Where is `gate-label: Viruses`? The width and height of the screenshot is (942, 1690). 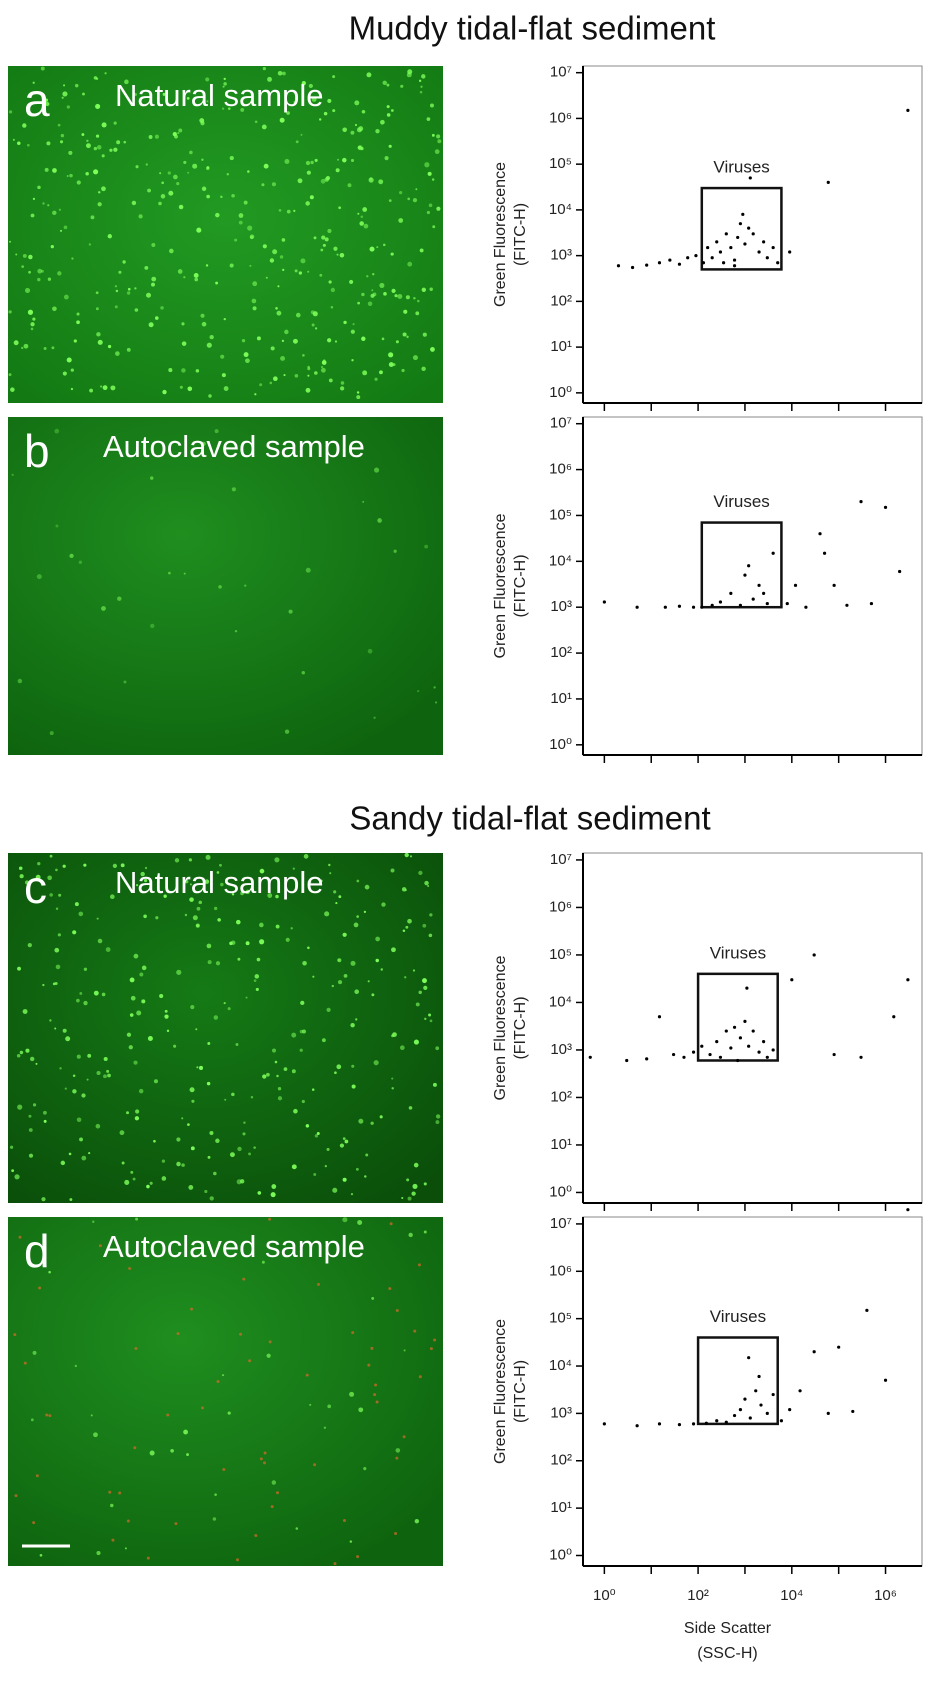 gate-label: Viruses is located at coordinates (738, 1316).